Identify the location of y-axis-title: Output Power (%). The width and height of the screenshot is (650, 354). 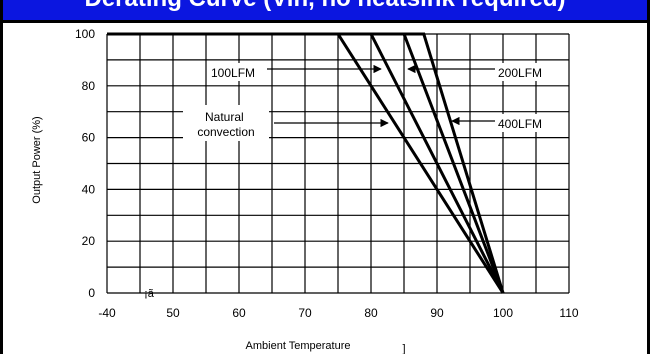
(37, 159).